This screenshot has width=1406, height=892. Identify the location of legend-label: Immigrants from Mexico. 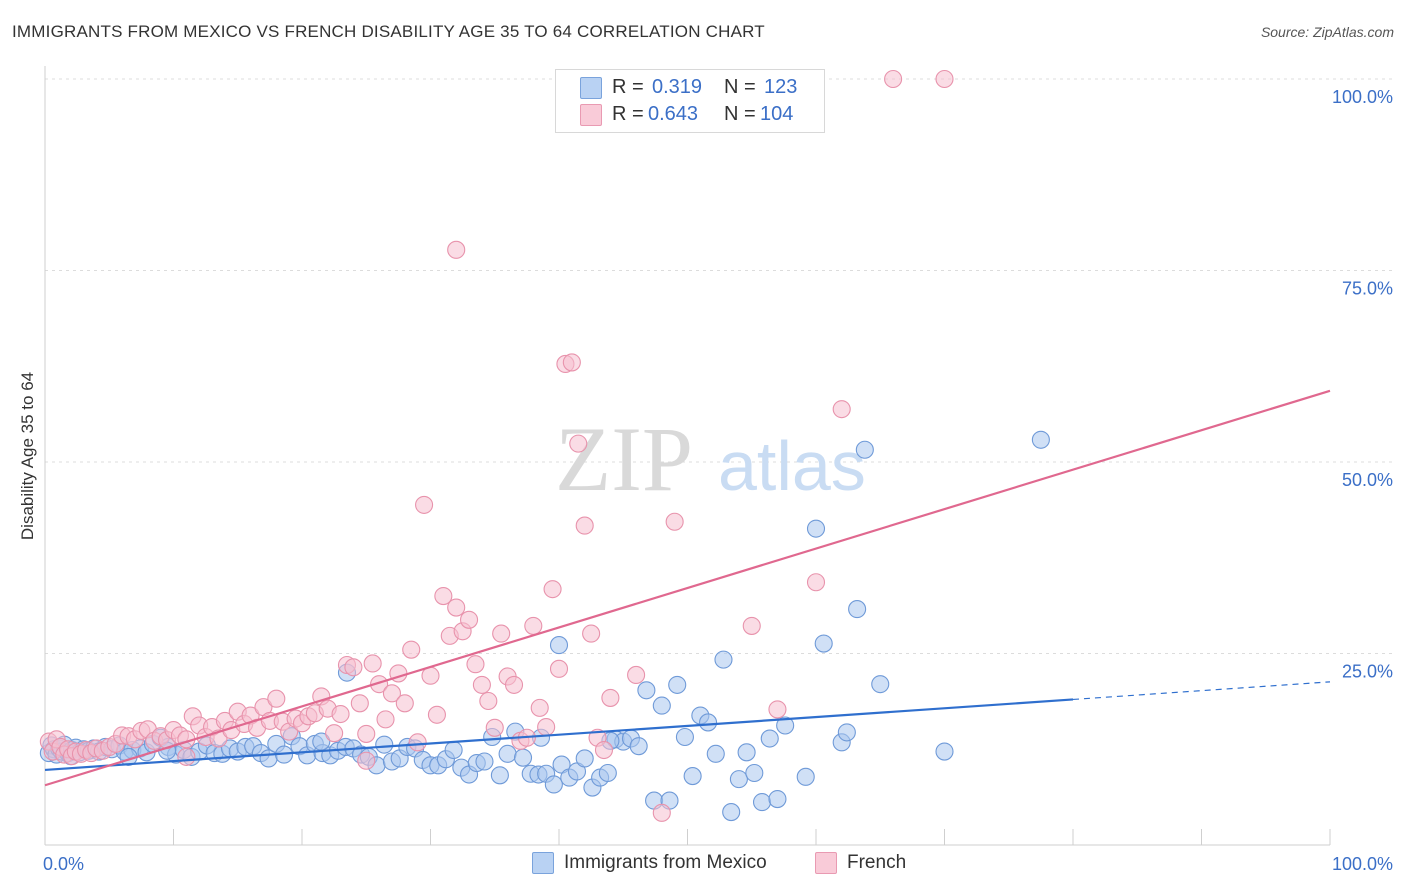
(665, 862).